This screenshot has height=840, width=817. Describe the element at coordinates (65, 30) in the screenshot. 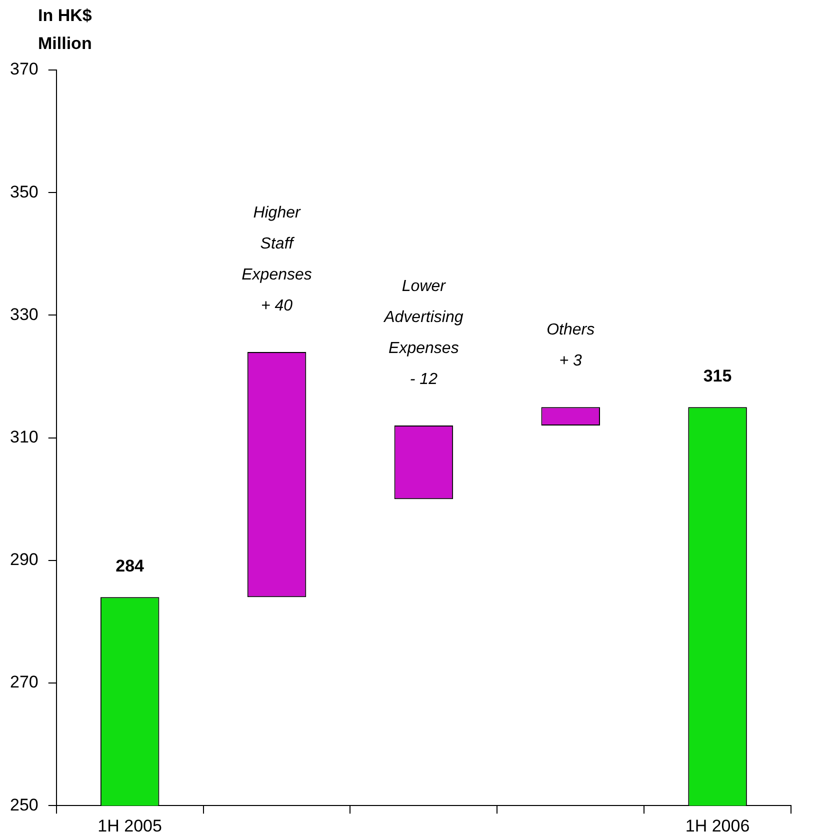

I see `y-axis-title: In HK$ Million` at that location.